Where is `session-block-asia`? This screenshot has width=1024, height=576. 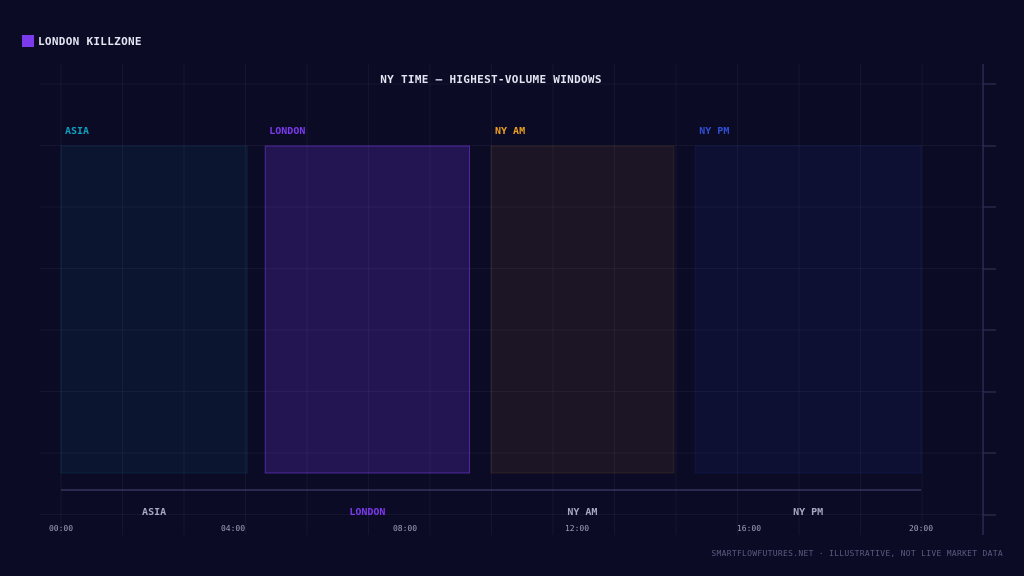 session-block-asia is located at coordinates (154, 309).